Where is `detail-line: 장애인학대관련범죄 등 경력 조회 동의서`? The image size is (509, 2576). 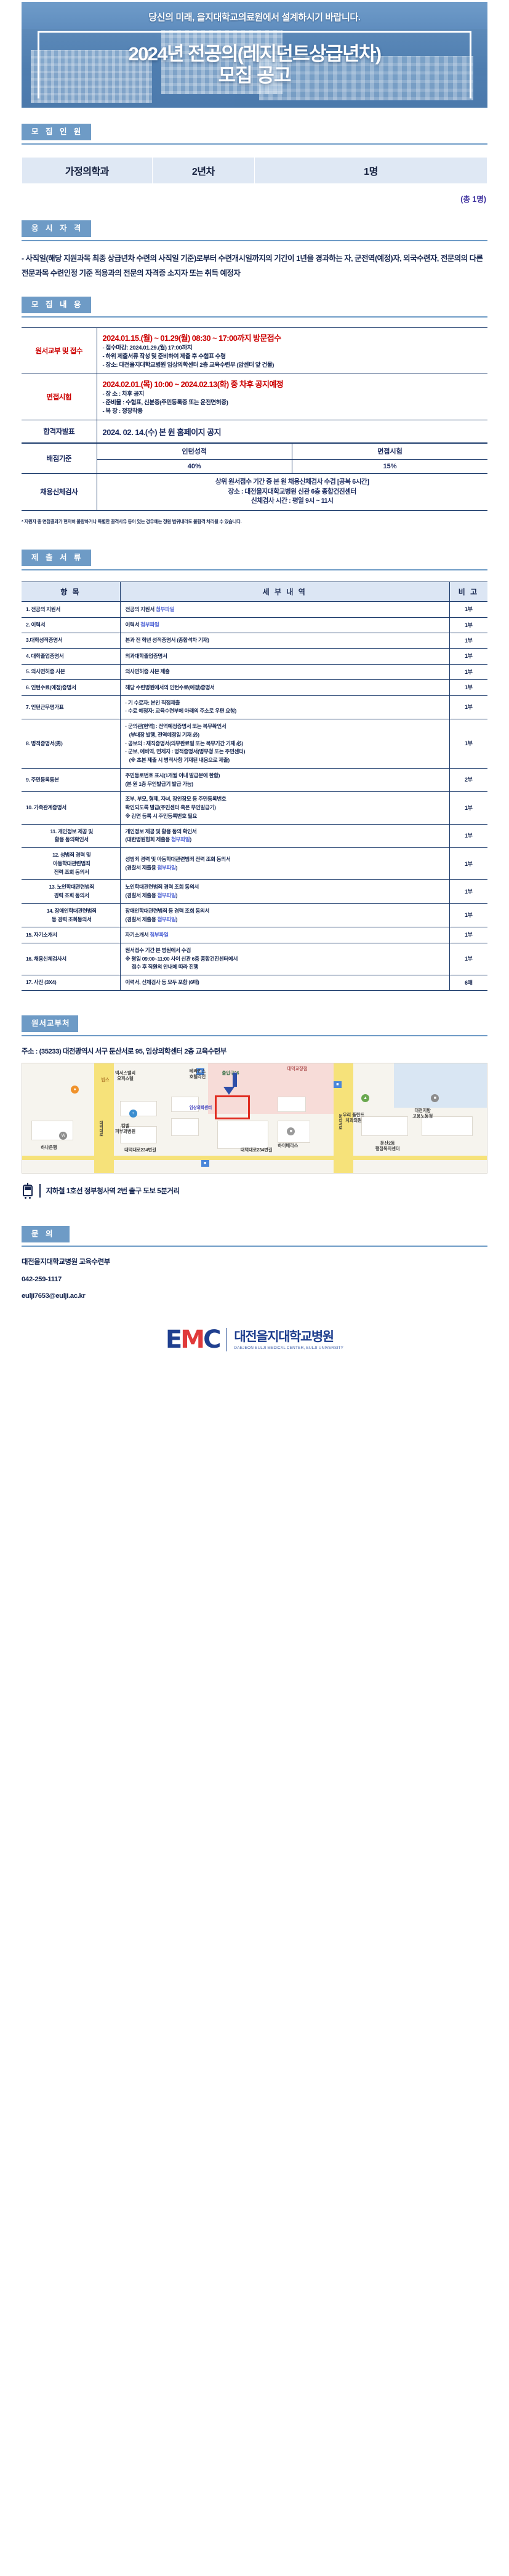 detail-line: 장애인학대관련범죄 등 경력 조회 동의서 is located at coordinates (167, 910).